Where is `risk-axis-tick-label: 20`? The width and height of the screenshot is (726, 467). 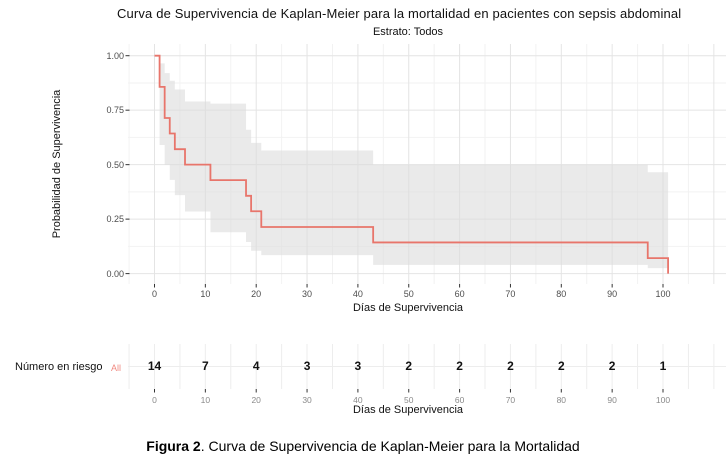 risk-axis-tick-label: 20 is located at coordinates (256, 400).